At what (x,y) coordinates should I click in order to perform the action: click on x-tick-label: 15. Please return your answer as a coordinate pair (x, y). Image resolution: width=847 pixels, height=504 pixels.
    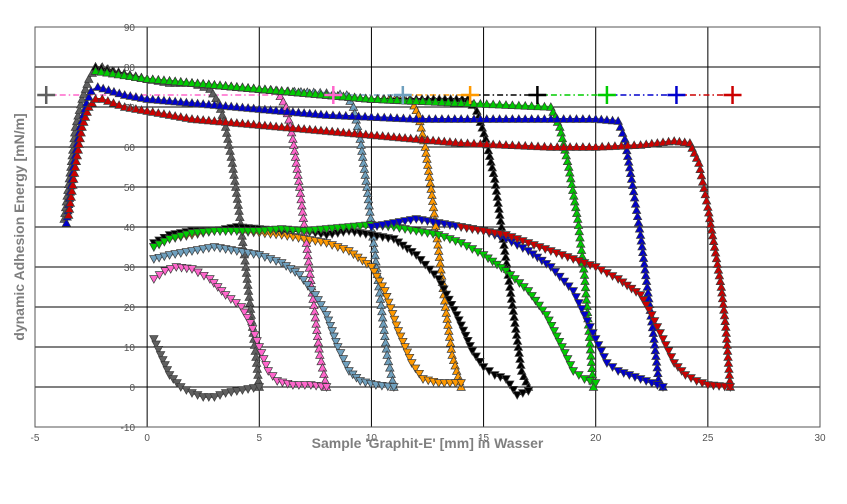
    Looking at the image, I should click on (484, 438).